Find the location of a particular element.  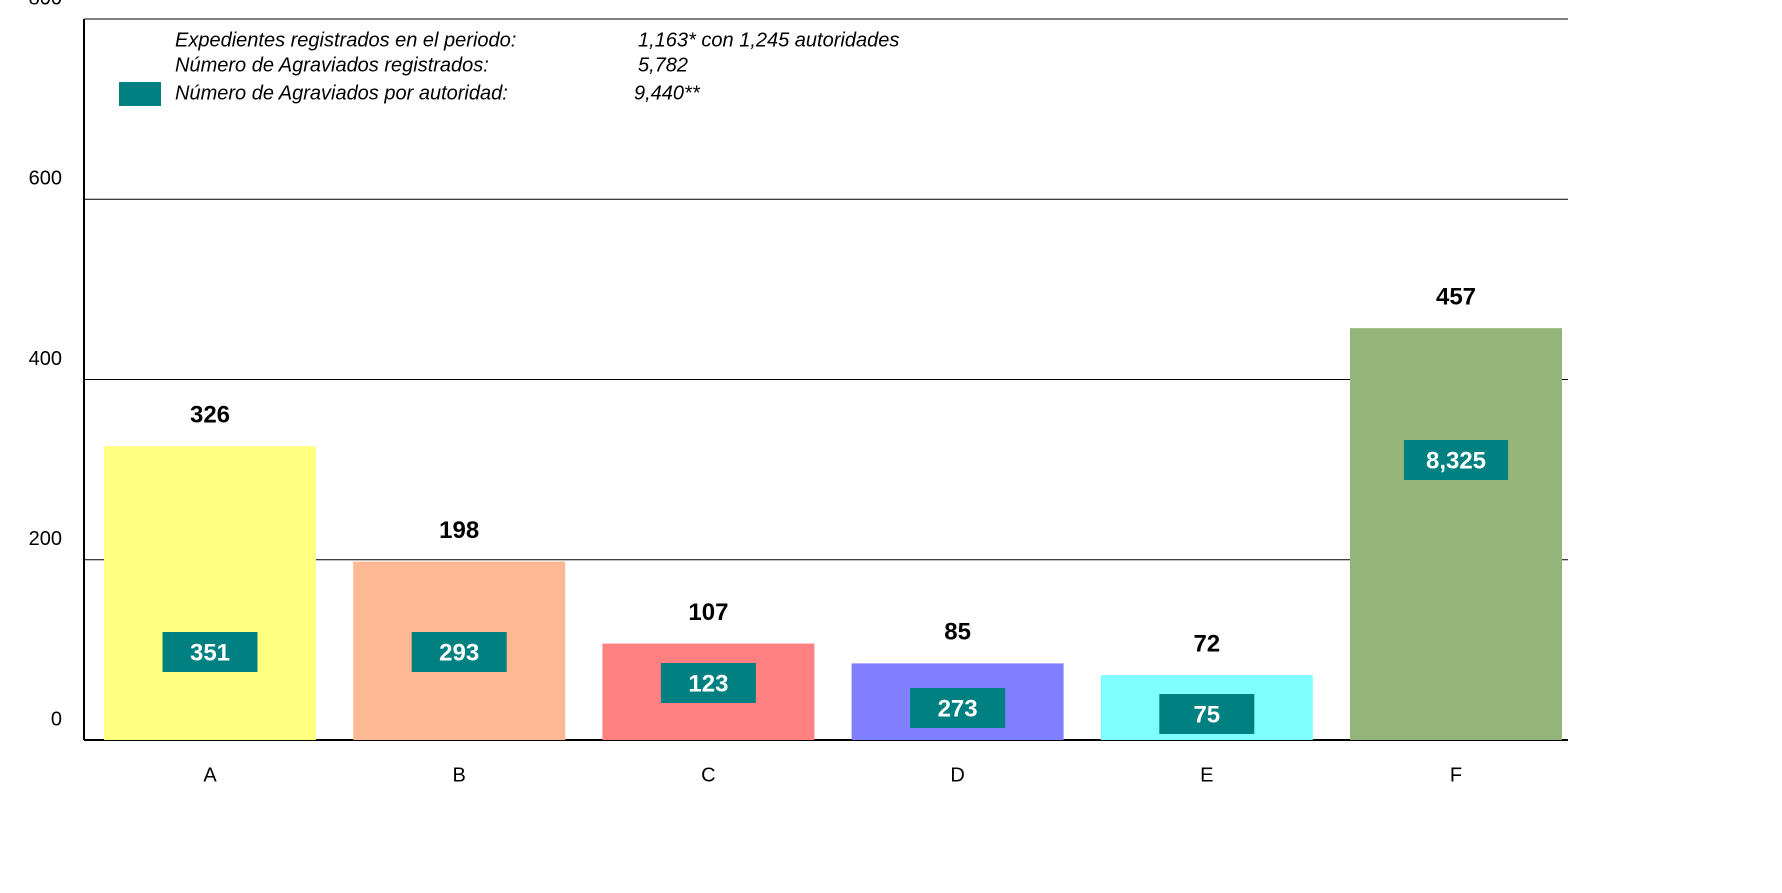

value-label: 85 is located at coordinates (957, 632).